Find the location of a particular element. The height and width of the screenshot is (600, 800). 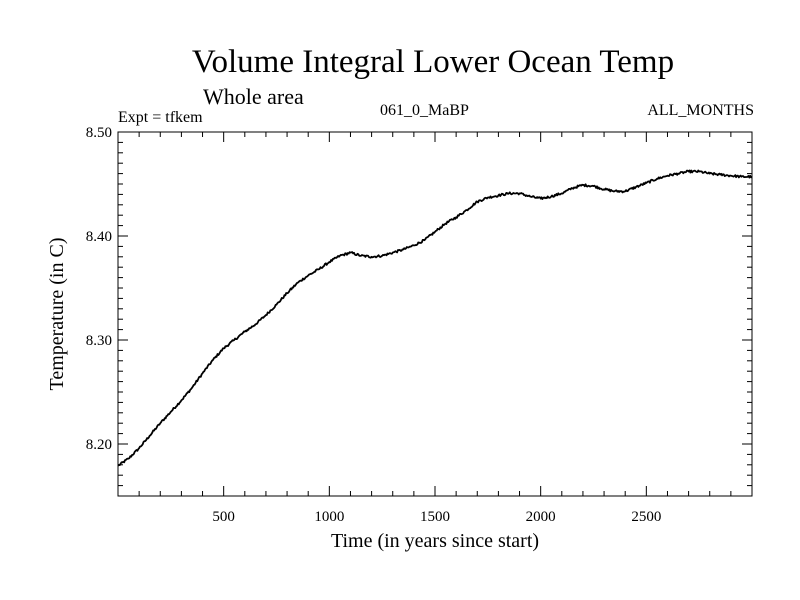

experiment-label: Expt = tfkem is located at coordinates (160, 117).